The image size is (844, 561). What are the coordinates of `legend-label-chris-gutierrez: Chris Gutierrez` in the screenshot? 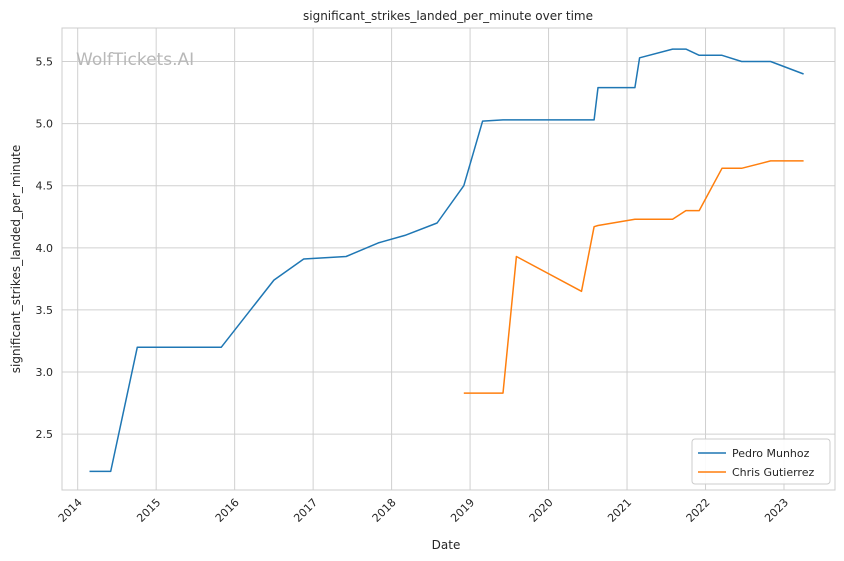 It's located at (773, 472).